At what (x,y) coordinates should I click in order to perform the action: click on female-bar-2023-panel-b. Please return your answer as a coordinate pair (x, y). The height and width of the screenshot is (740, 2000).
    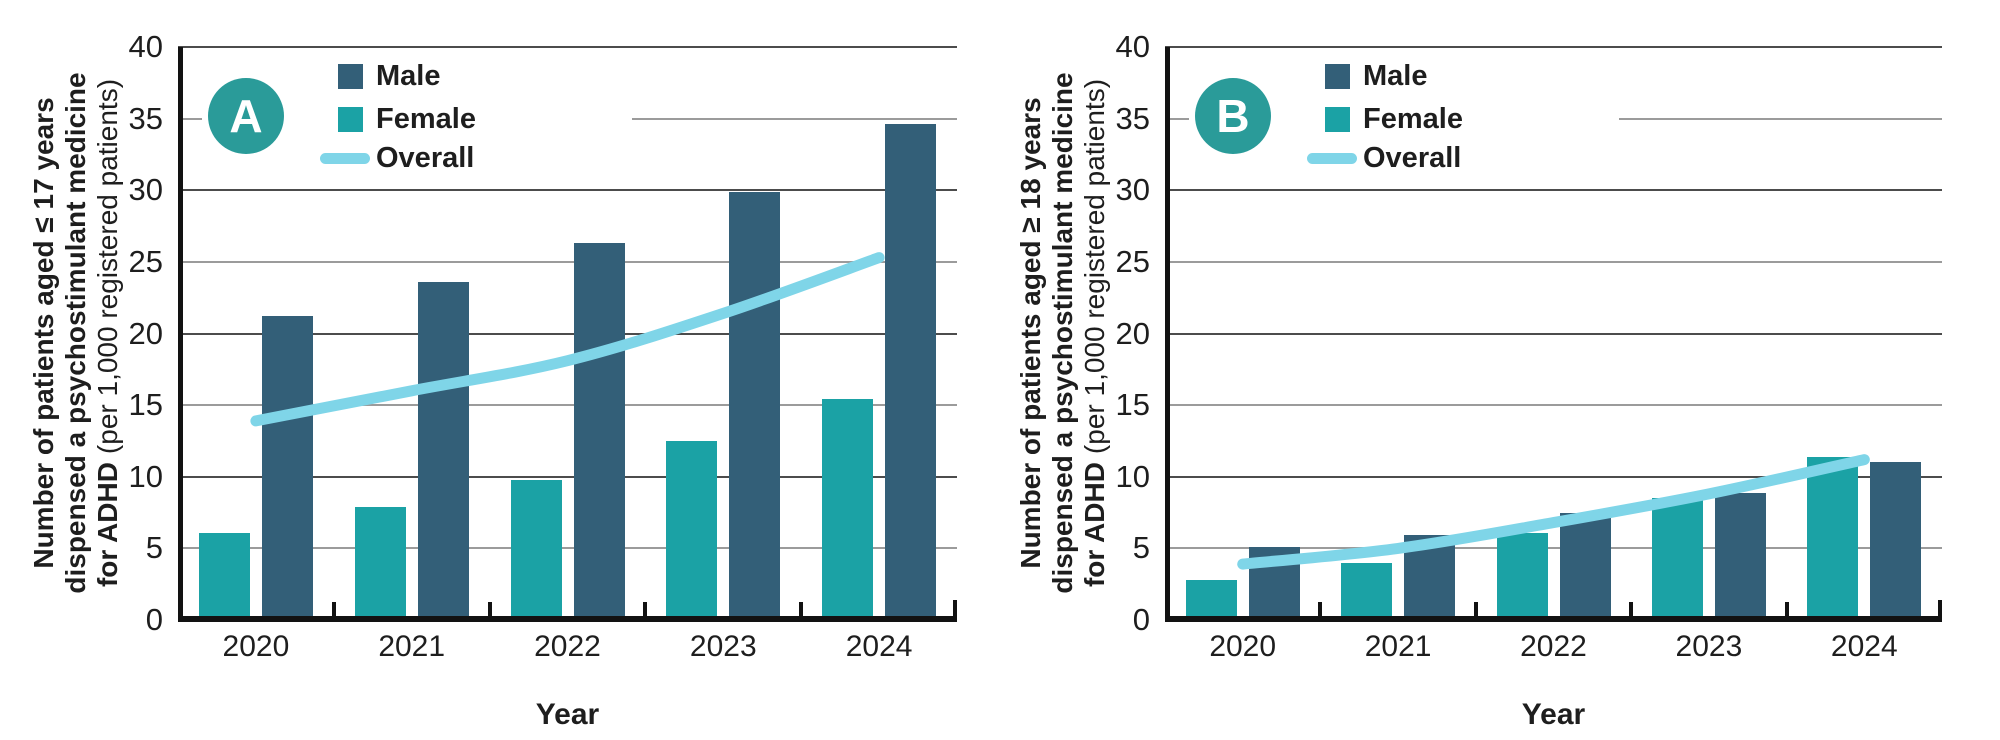
    Looking at the image, I should click on (1677, 559).